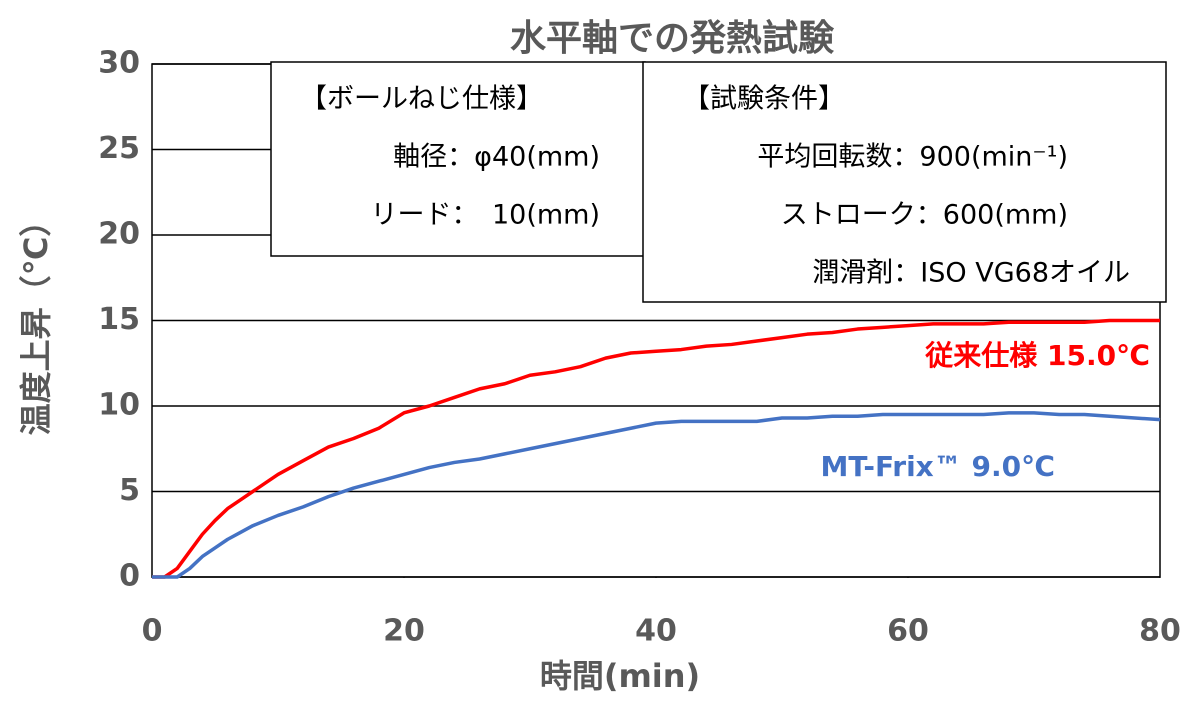 This screenshot has height=710, width=1200. What do you see at coordinates (924, 215) in the screenshot?
I see `annotation-text: ストローク：600(mm)` at bounding box center [924, 215].